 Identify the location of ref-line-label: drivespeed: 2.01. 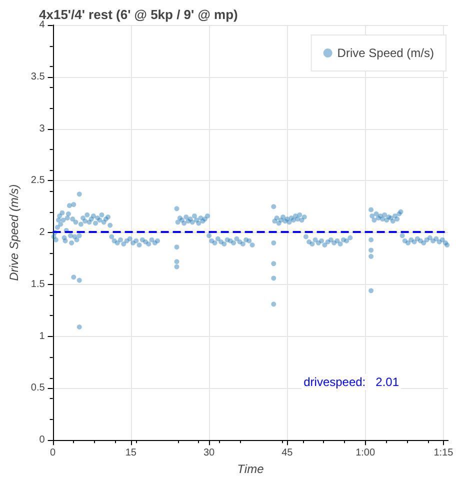
(352, 382).